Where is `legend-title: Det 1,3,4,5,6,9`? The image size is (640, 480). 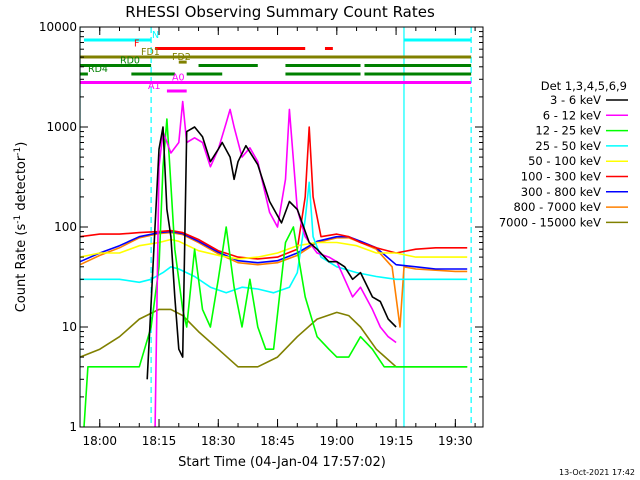 legend-title: Det 1,3,4,5,6,9 is located at coordinates (584, 86).